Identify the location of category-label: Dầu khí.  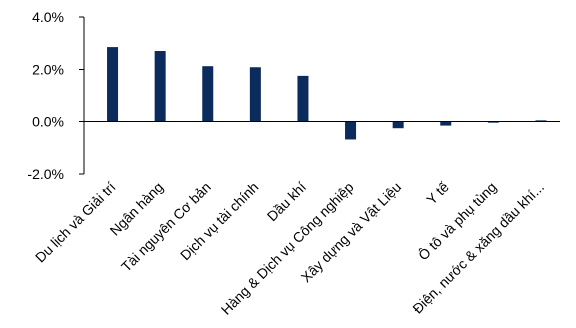
(287, 202).